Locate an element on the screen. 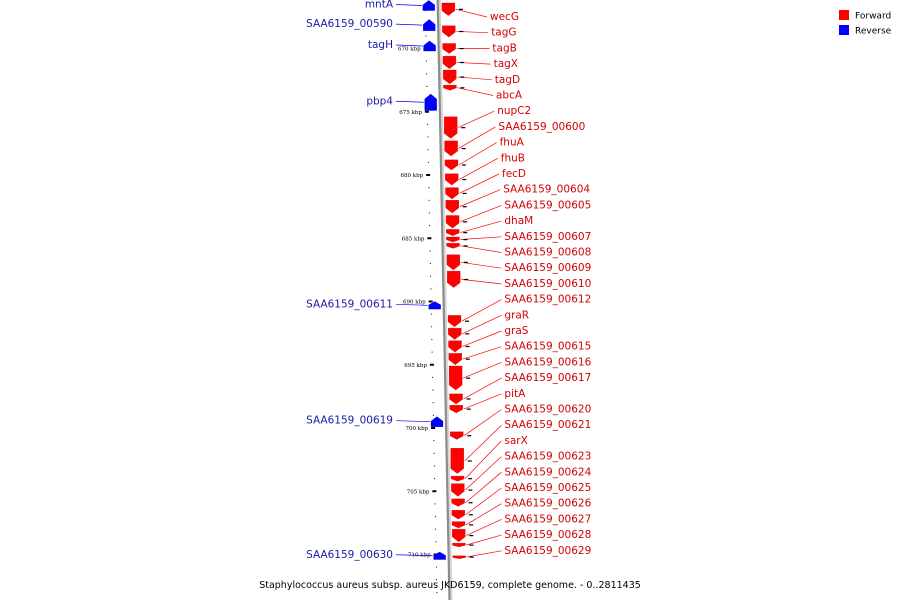  forward-gene-label: tagX is located at coordinates (506, 64).